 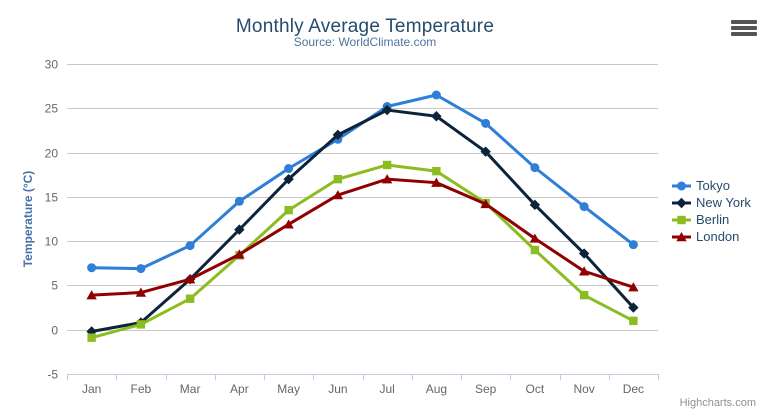 What do you see at coordinates (717, 403) in the screenshot?
I see `credits-link: Highcharts.com` at bounding box center [717, 403].